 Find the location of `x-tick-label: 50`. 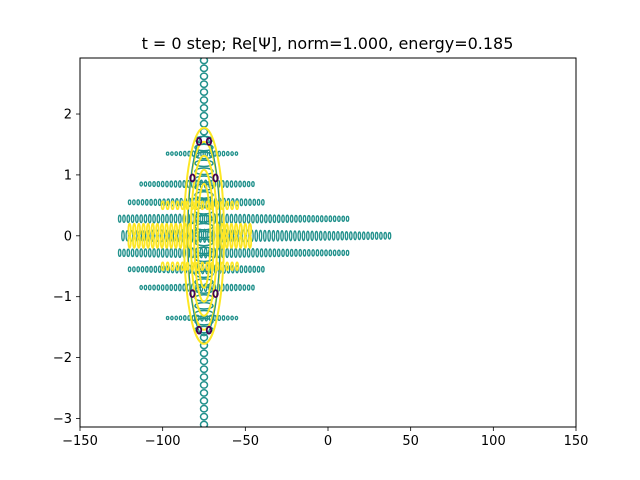

x-tick-label: 50 is located at coordinates (410, 441).